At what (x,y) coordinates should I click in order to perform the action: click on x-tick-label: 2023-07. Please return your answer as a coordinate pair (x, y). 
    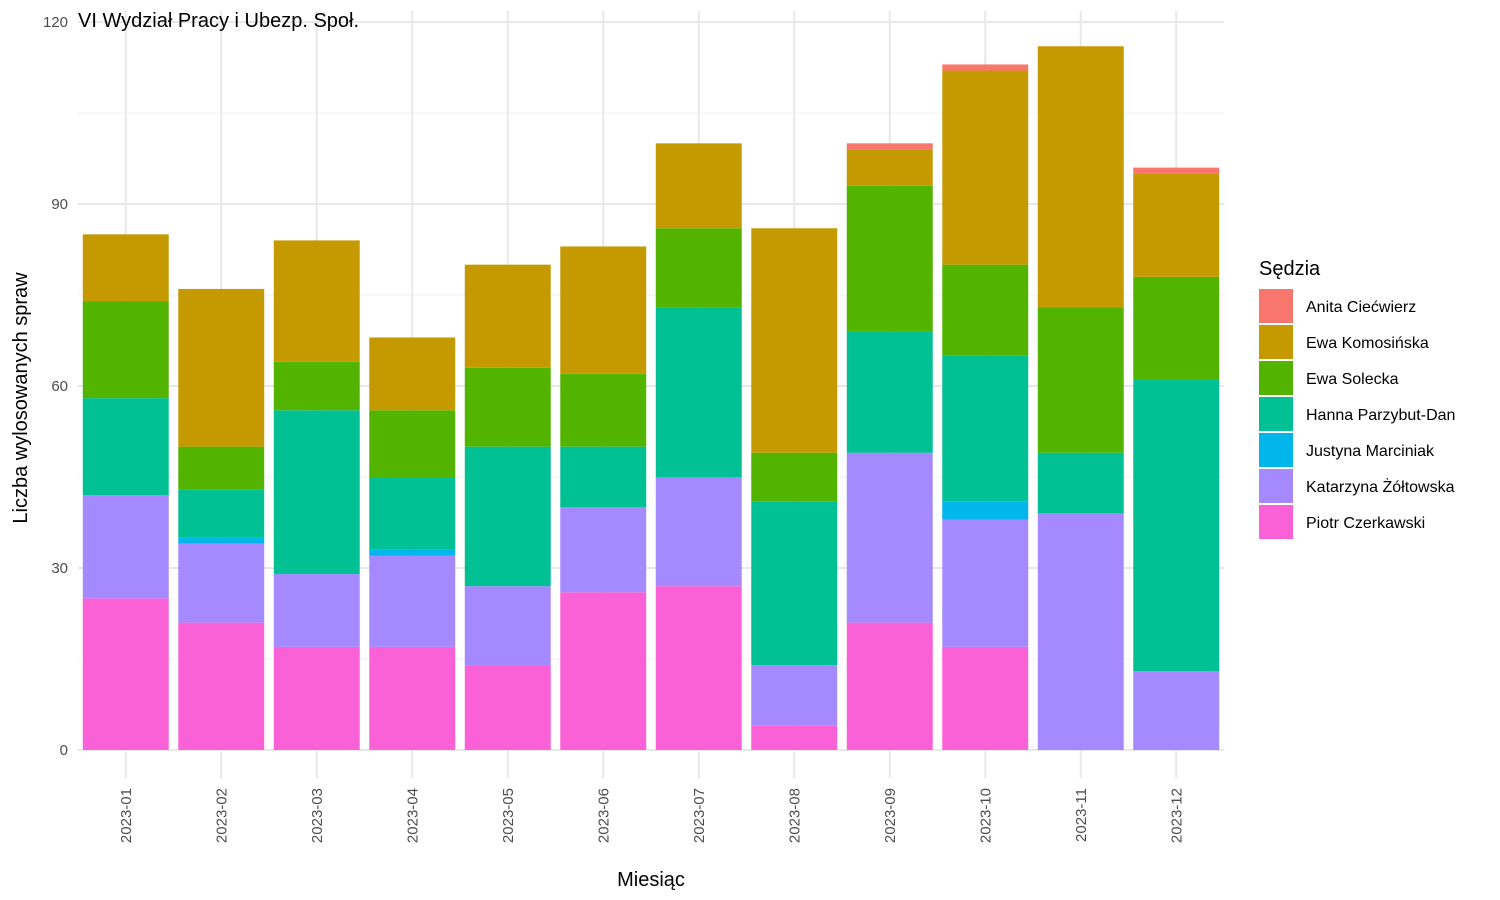
    Looking at the image, I should click on (699, 815).